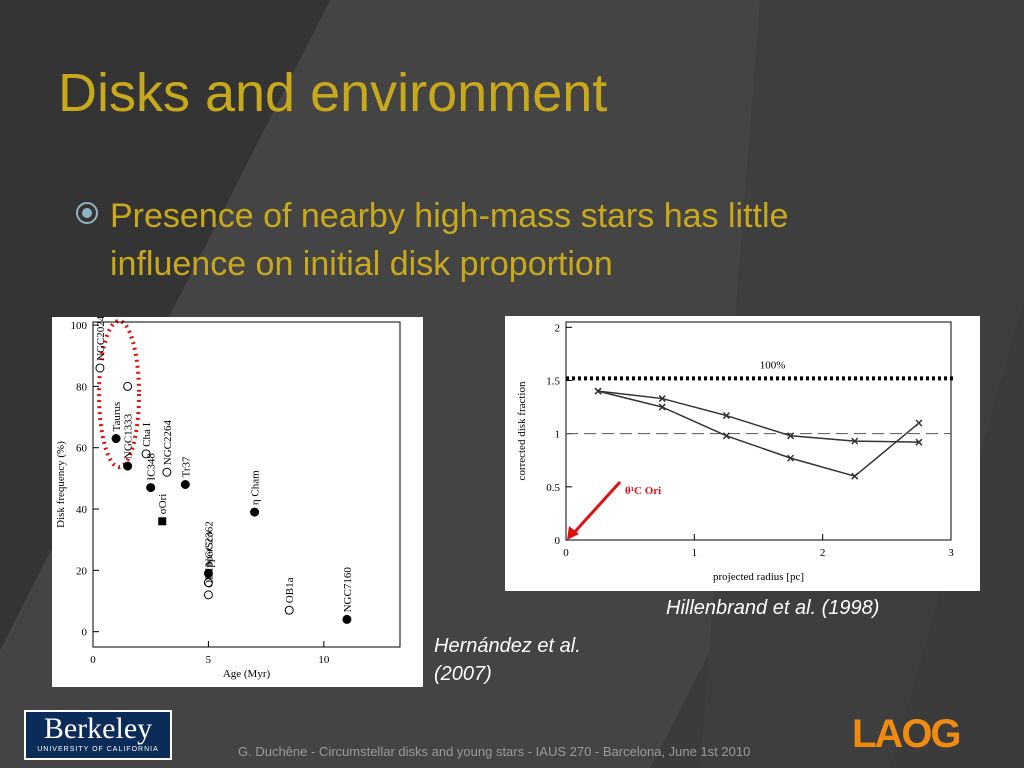  Describe the element at coordinates (290, 590) in the screenshot. I see `point-label: OB1a` at that location.